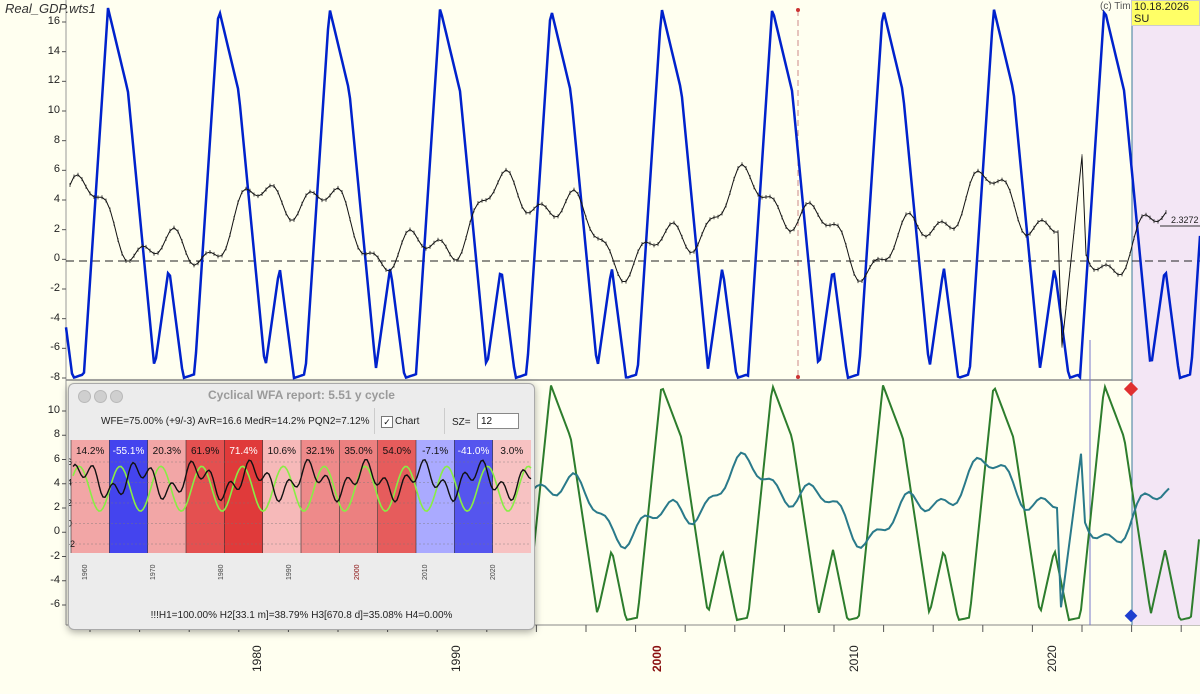 This screenshot has height=694, width=1200. Describe the element at coordinates (56, 139) in the screenshot. I see `top-y-tick-label: 8` at that location.